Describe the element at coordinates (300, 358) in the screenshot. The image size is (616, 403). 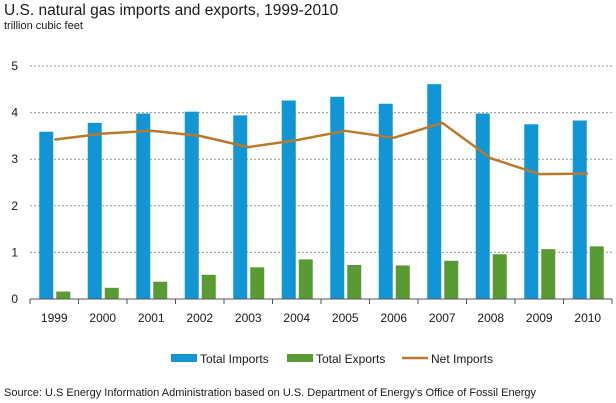
I see `legend-swatch-total-exports` at that location.